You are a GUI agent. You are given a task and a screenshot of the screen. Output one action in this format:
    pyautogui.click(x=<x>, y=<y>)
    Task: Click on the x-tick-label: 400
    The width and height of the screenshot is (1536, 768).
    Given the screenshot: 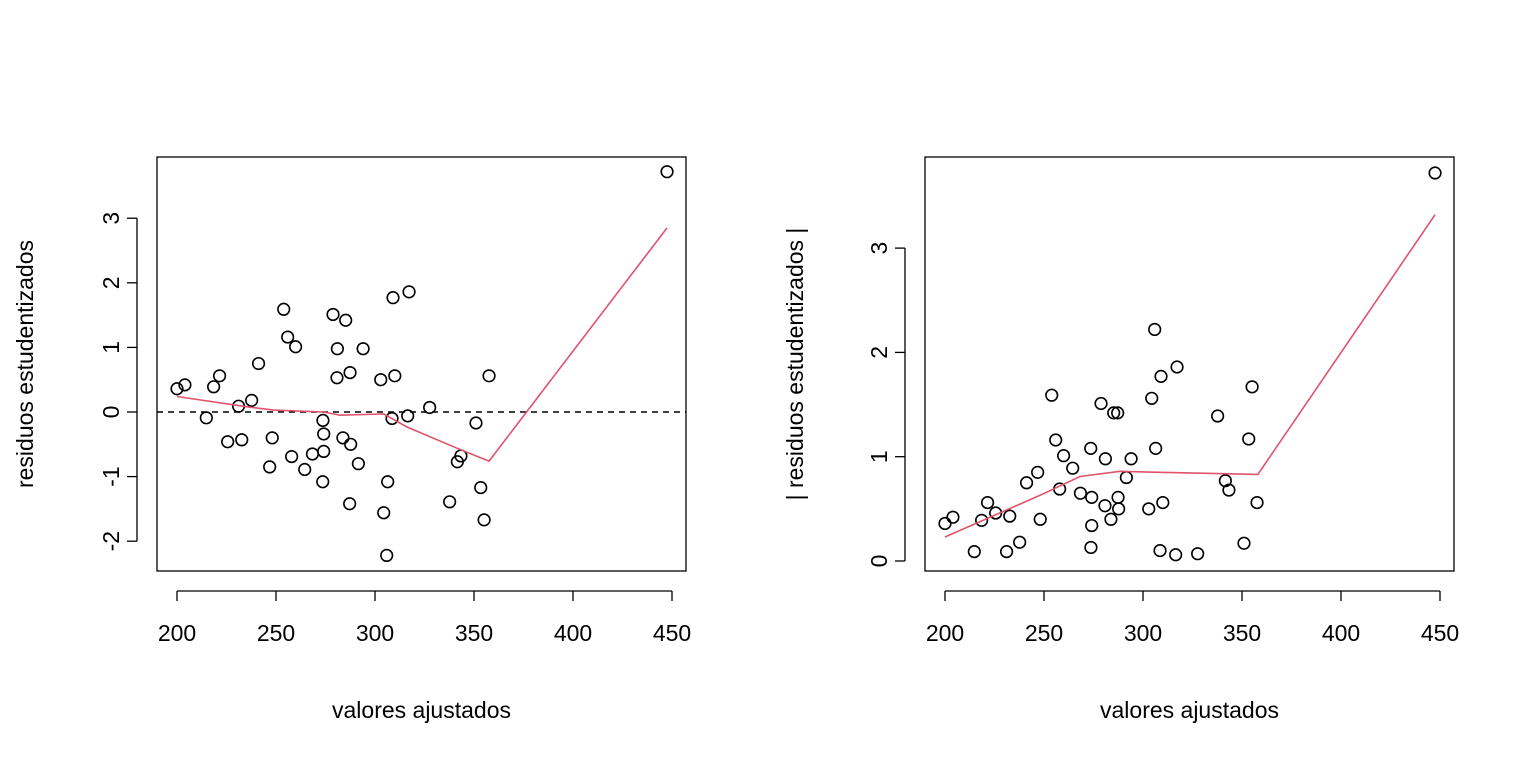 What is the action you would take?
    pyautogui.click(x=573, y=633)
    